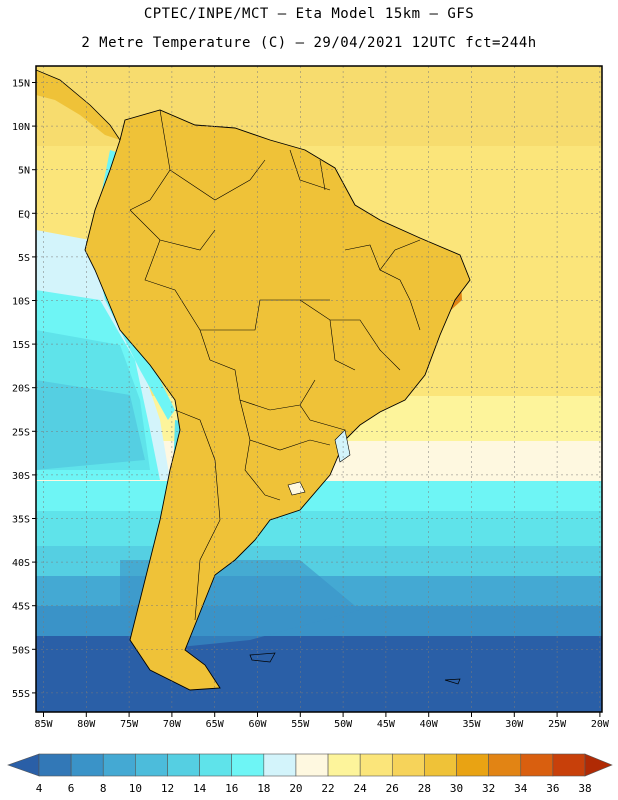  Describe the element at coordinates (386, 724) in the screenshot. I see `lon-label: 45W` at that location.